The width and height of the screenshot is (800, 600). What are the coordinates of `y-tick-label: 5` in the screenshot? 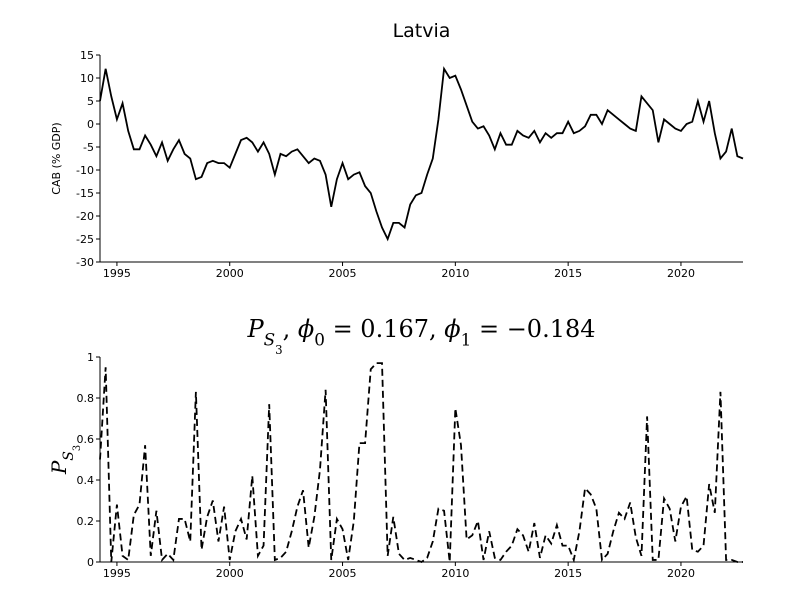 It's located at (90, 101).